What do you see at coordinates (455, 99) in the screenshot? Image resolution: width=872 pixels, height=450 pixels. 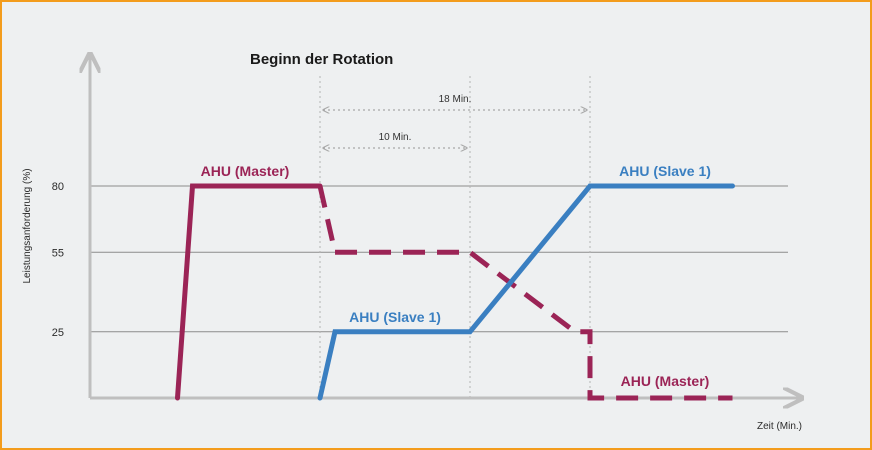 I see `duration-label: 18 Min.` at bounding box center [455, 99].